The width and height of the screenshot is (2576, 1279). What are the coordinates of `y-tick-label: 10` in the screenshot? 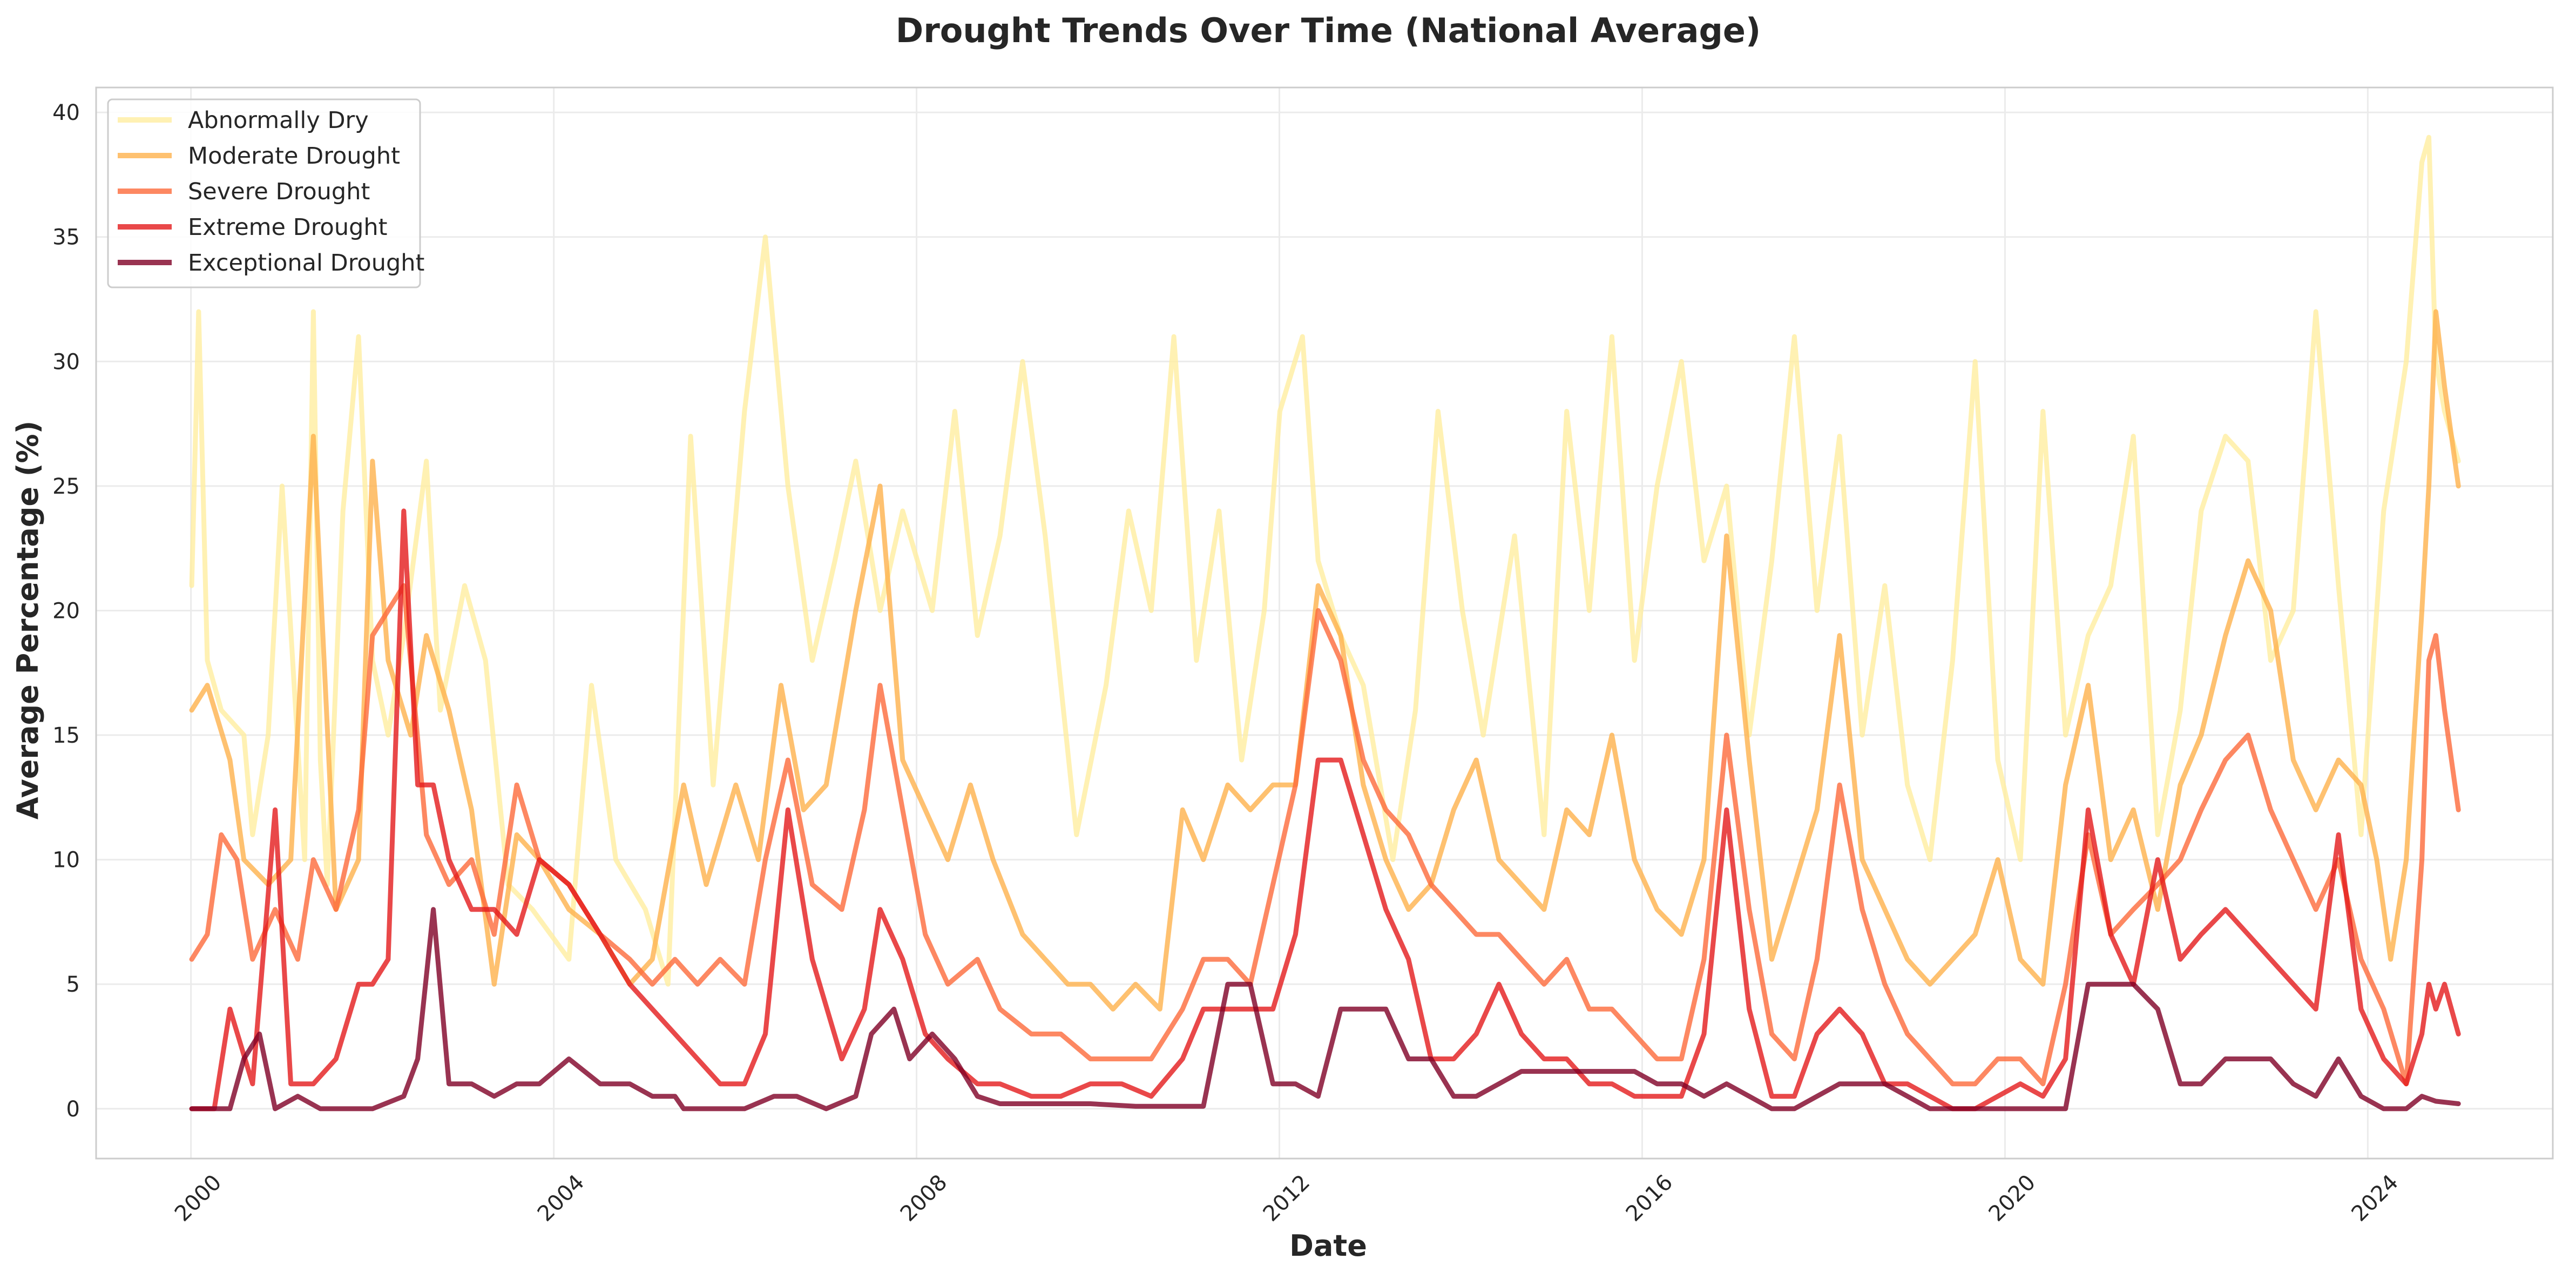 It's located at (66, 860).